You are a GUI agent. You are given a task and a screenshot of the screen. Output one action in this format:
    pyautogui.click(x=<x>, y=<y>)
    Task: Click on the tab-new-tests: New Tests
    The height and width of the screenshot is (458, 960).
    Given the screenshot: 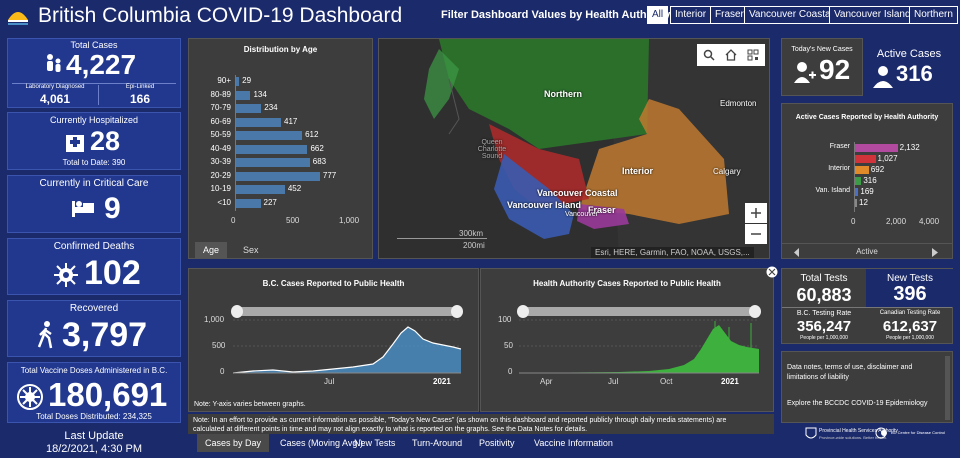 What is the action you would take?
    pyautogui.click(x=375, y=443)
    